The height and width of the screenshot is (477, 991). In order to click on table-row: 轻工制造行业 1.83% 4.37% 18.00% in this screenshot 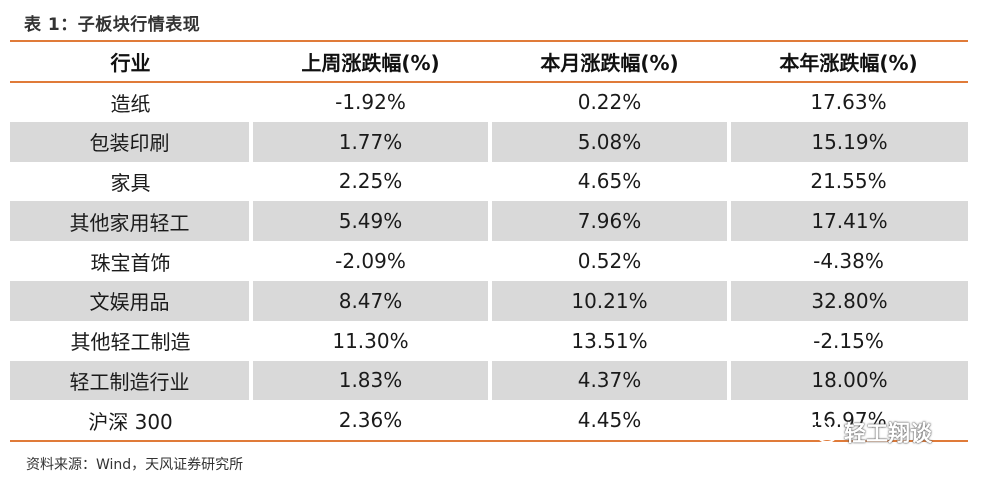, I will do `click(489, 380)`.